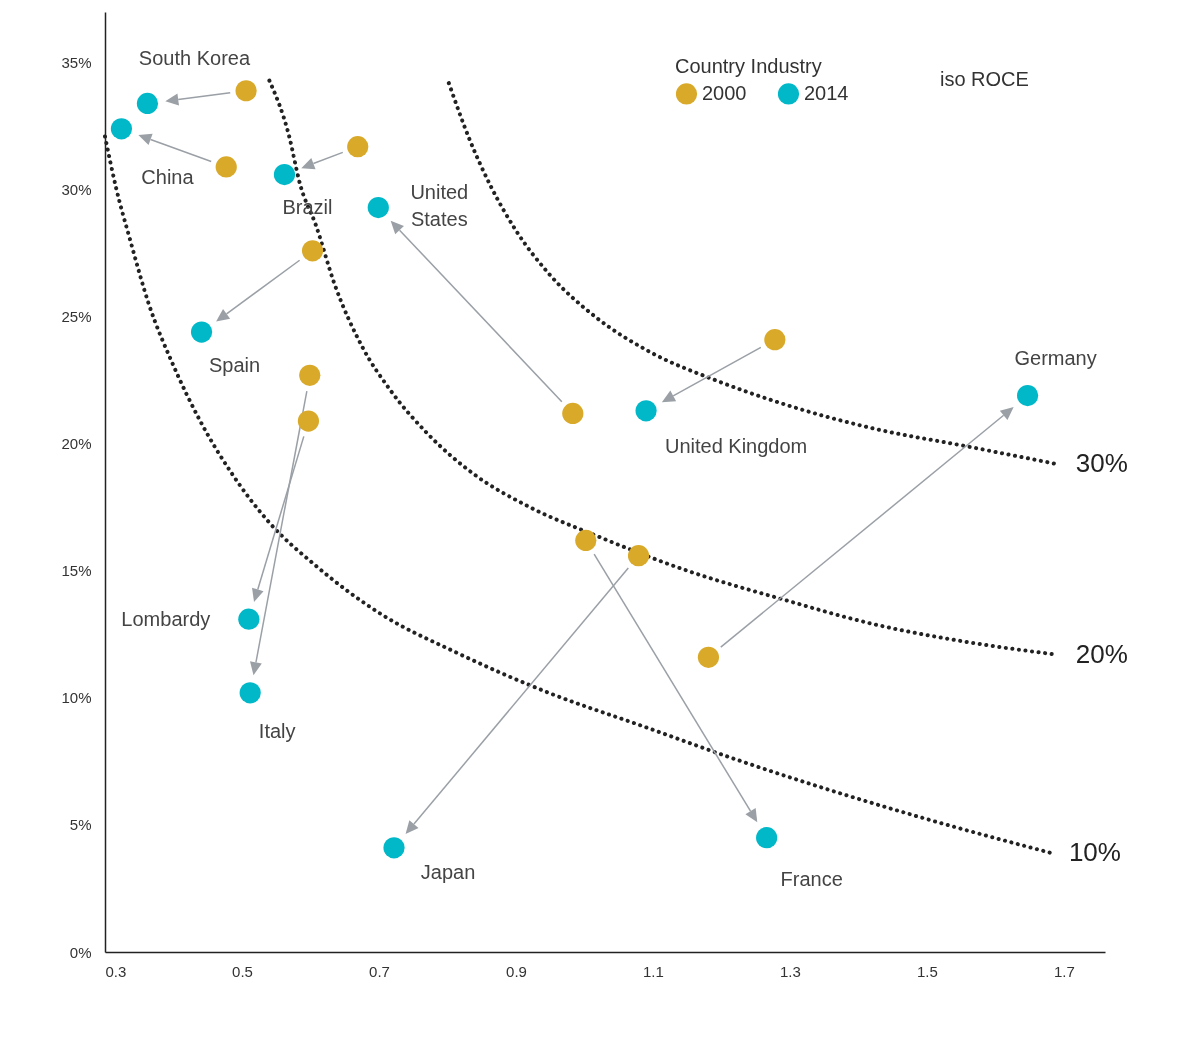  Describe the element at coordinates (448, 871) in the screenshot. I see `annotation: Japan` at that location.